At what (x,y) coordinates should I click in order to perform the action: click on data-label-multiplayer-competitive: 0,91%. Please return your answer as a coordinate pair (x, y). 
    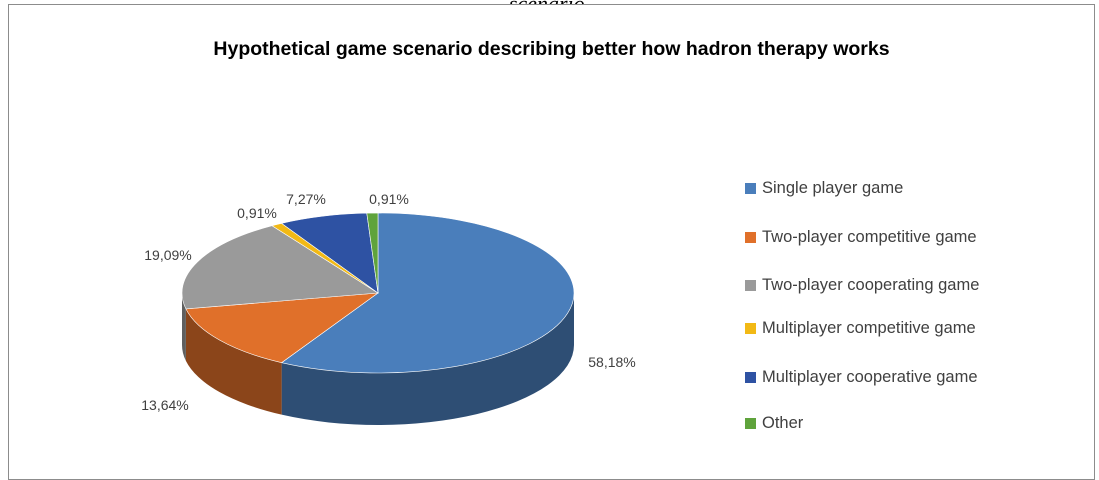
    Looking at the image, I should click on (257, 213).